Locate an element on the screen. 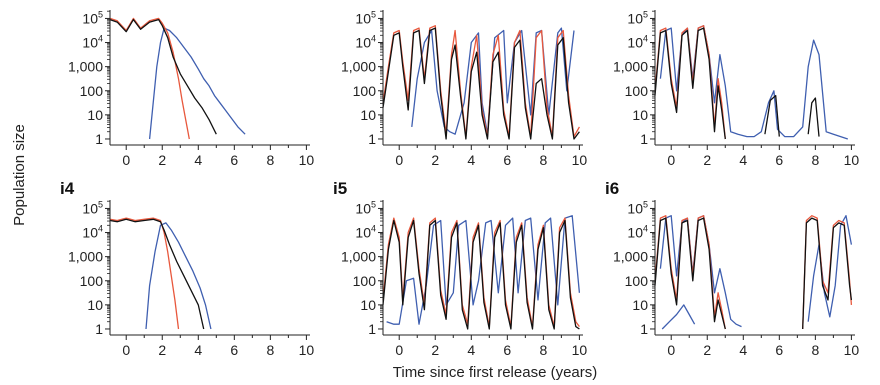 The height and width of the screenshot is (385, 880). x-axis-title: Time since first release (years) is located at coordinates (495, 372).